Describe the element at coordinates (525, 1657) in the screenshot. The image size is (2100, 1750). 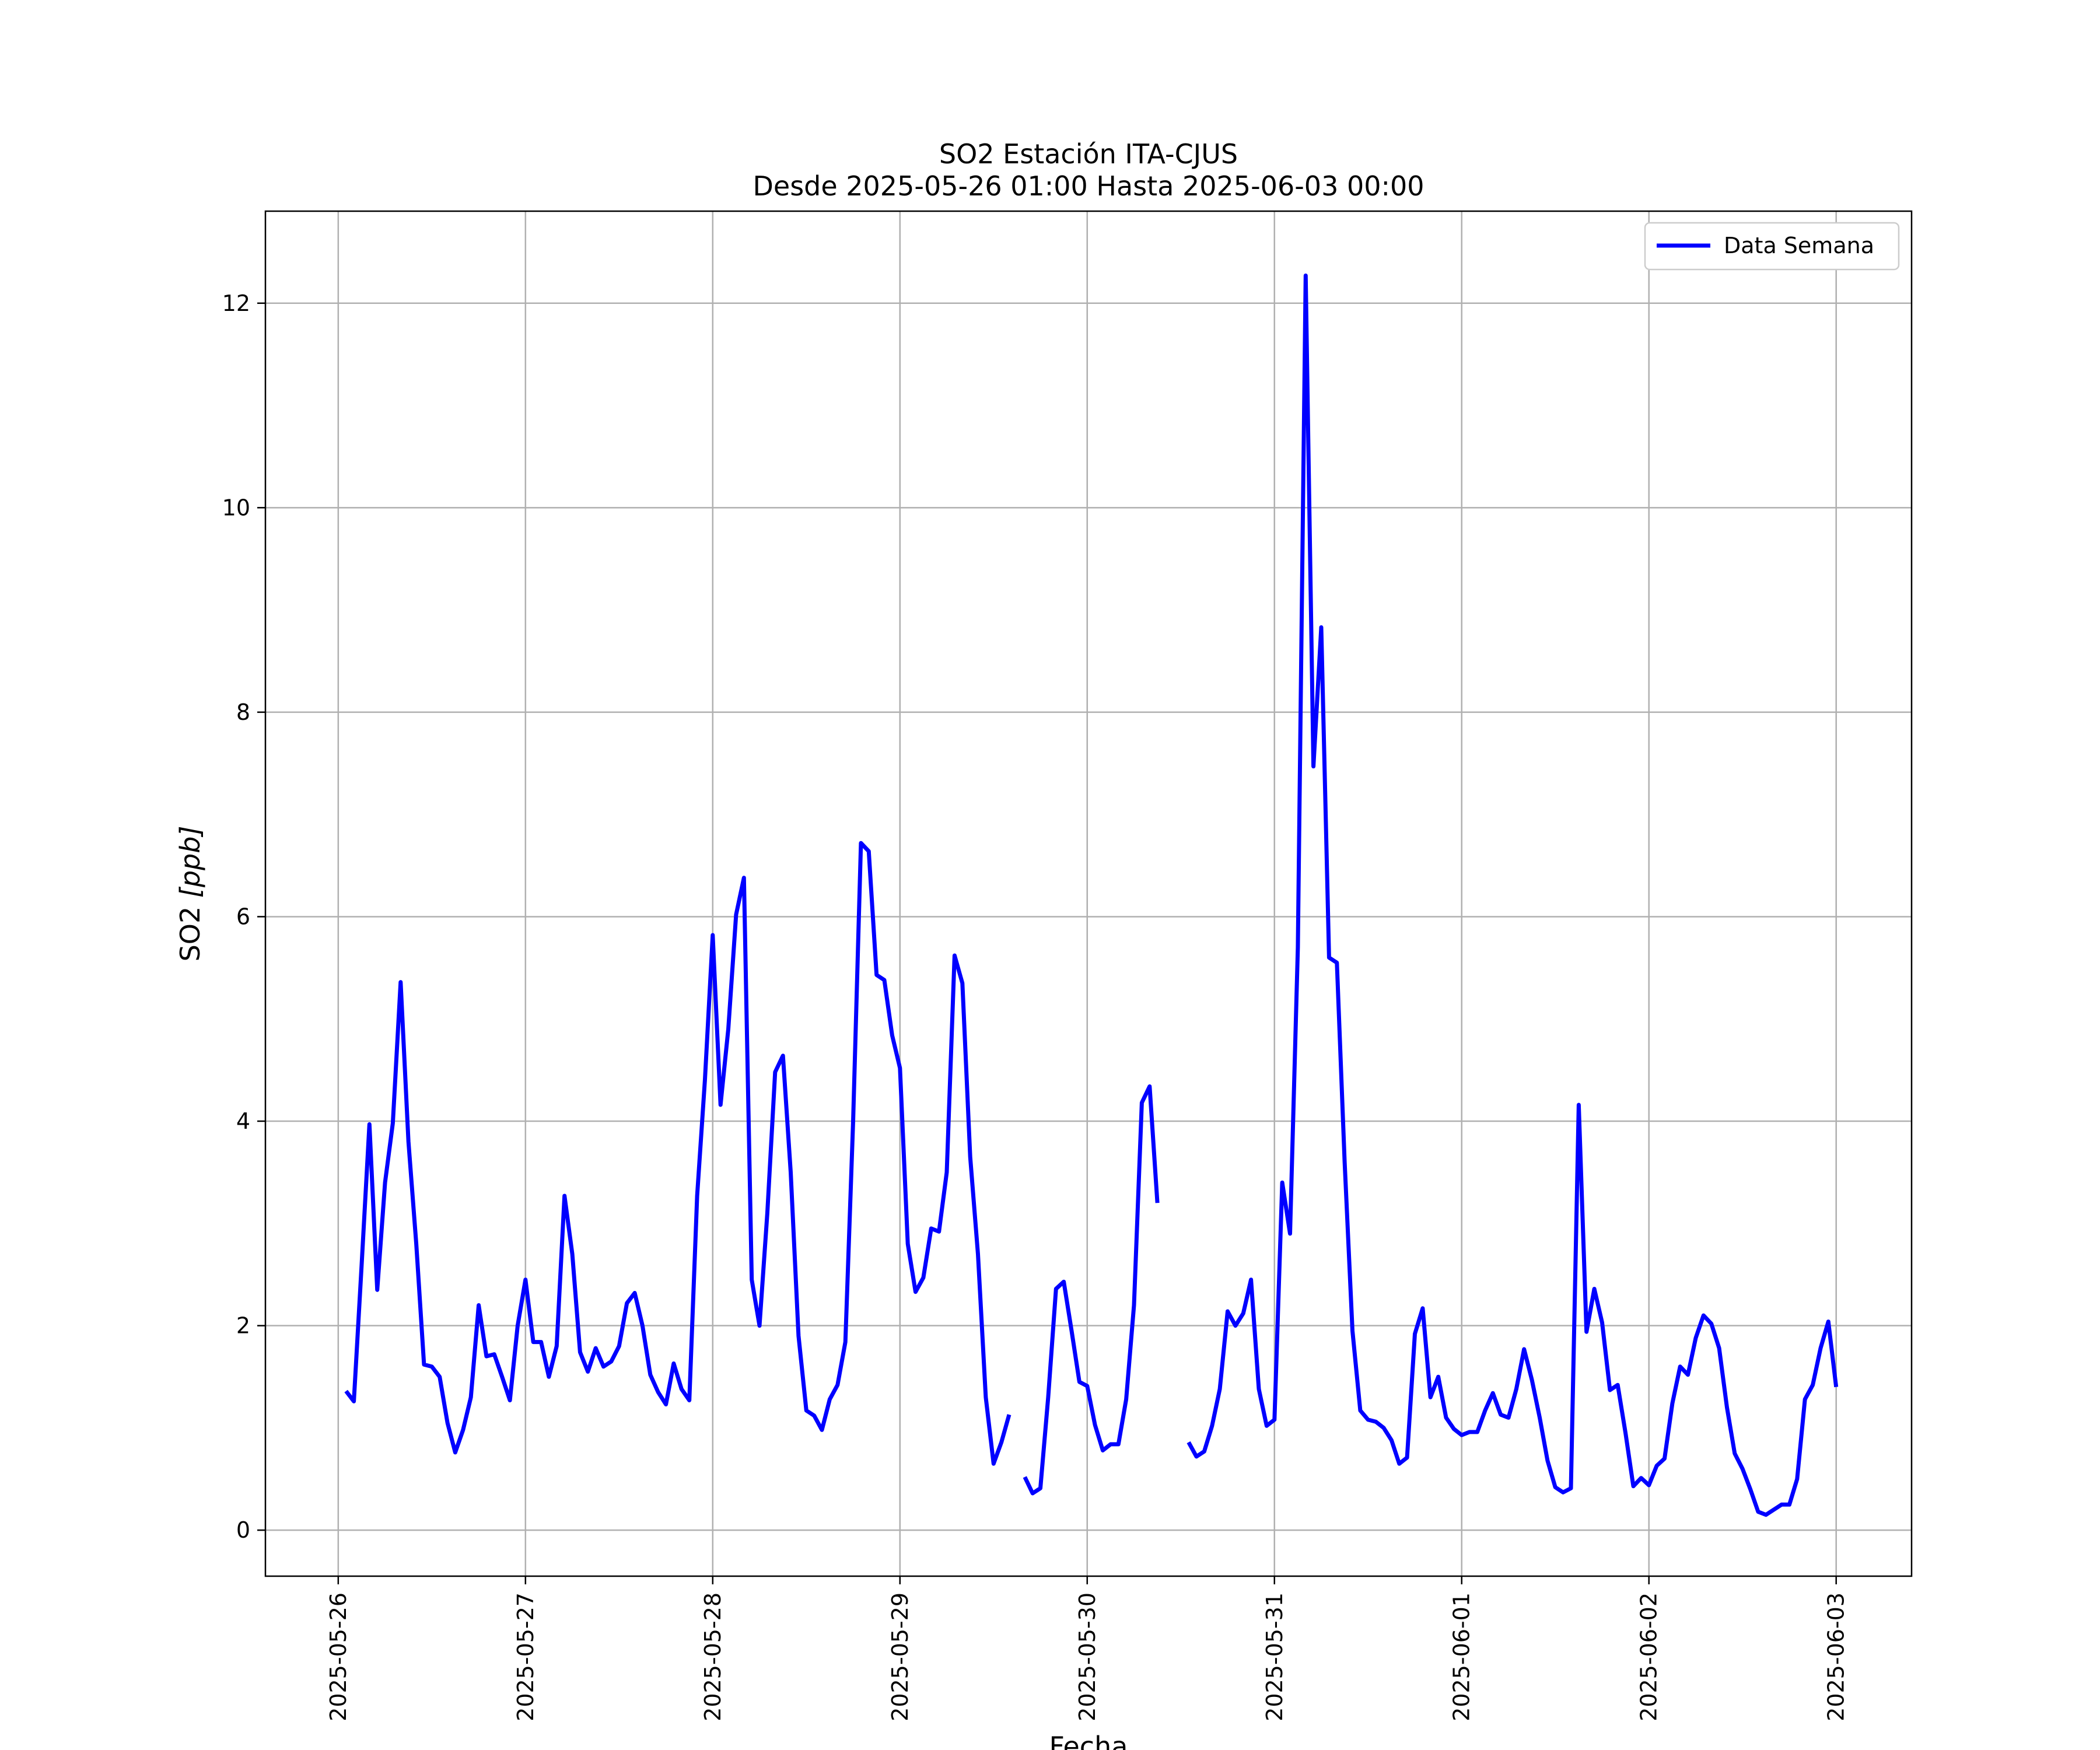
I see `x-tick-label: 2025-05-27` at that location.